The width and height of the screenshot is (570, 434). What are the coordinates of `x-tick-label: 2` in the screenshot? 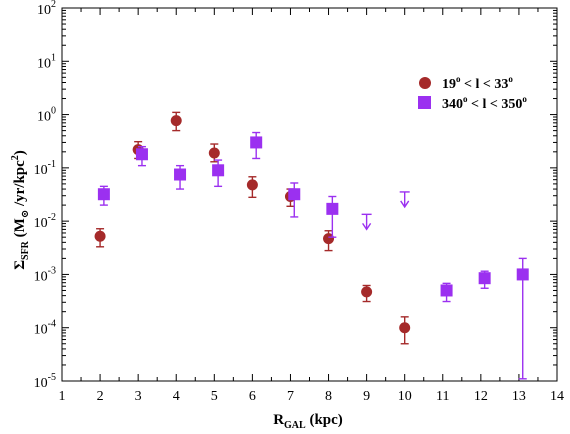 It's located at (100, 396).